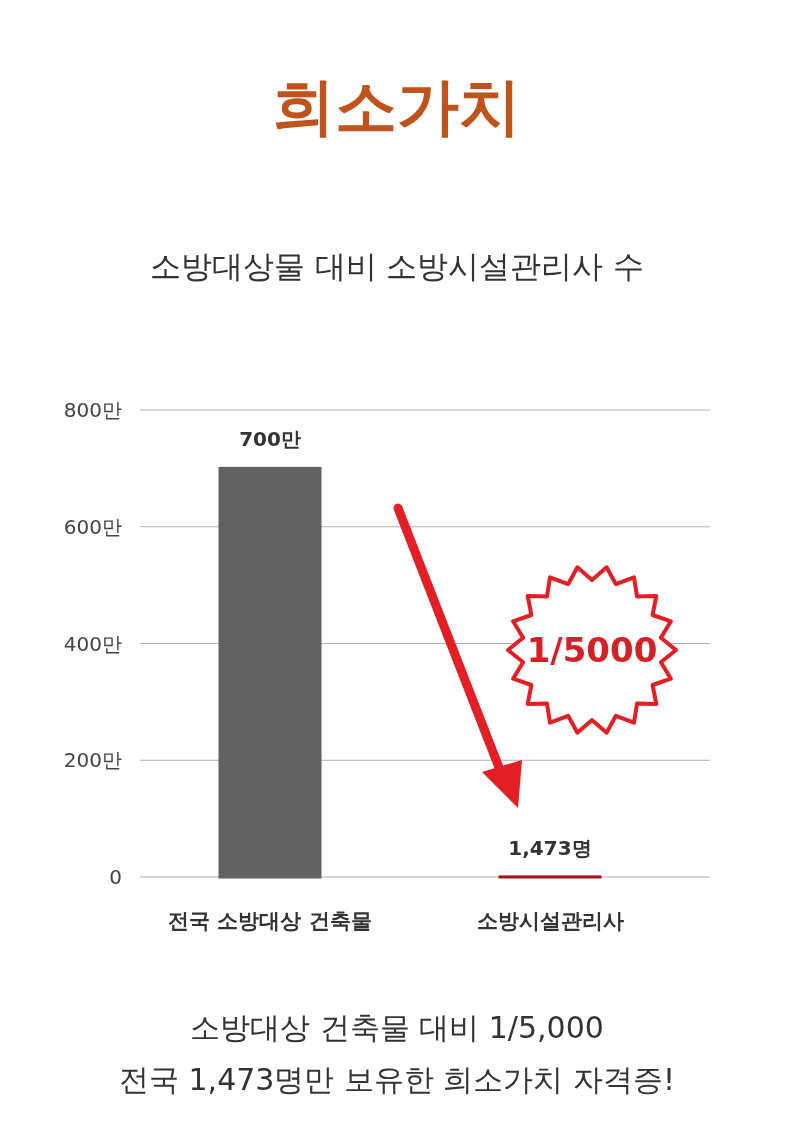 This screenshot has height=1133, width=795. What do you see at coordinates (92, 643) in the screenshot?
I see `y-tick-label: 400만` at bounding box center [92, 643].